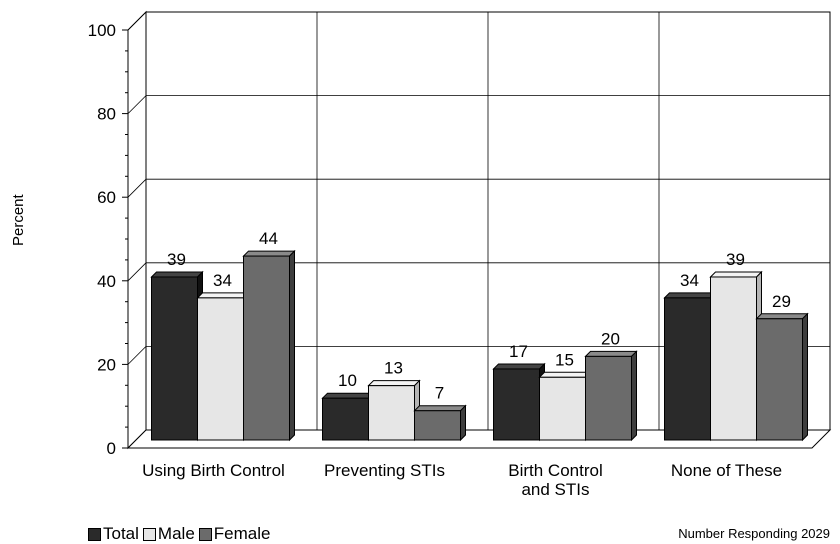 The image size is (840, 544). I want to click on bar-side-female-birth-control-and-stis, so click(634, 396).